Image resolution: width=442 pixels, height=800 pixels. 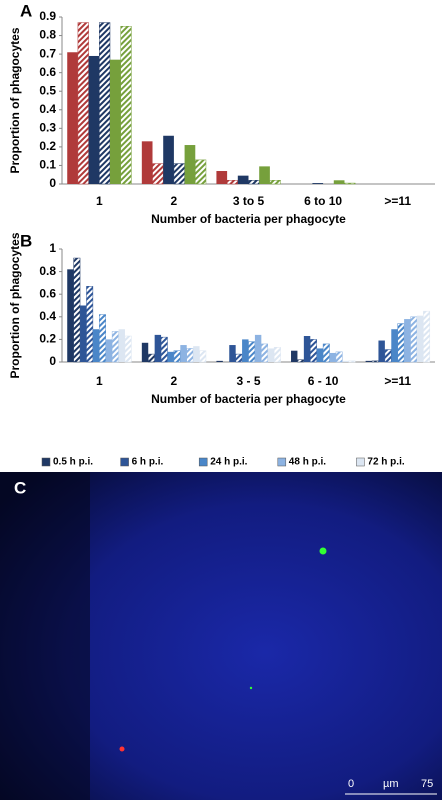 What do you see at coordinates (397, 381) in the screenshot?
I see `x-tick-label: >=11` at bounding box center [397, 381].